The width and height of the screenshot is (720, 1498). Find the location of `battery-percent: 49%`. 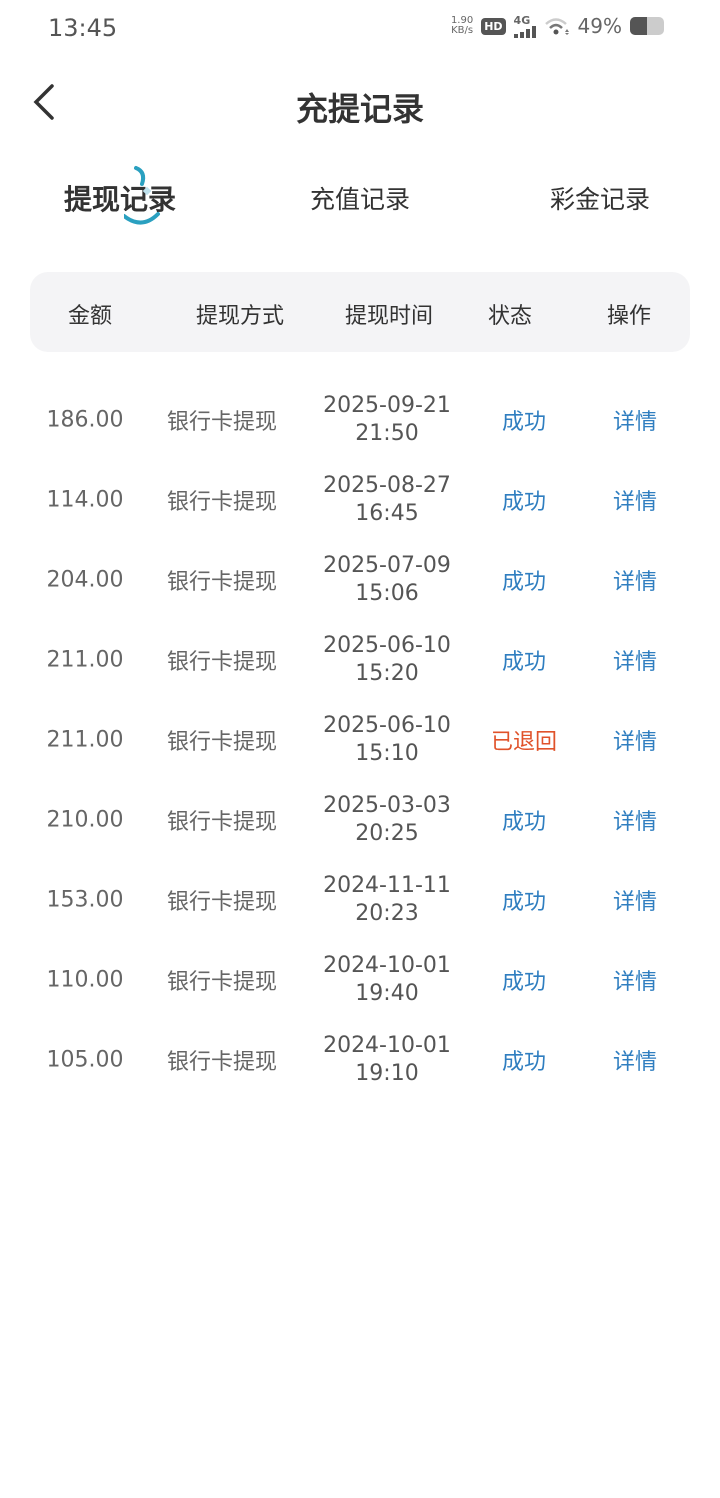

battery-percent: 49% is located at coordinates (599, 26).